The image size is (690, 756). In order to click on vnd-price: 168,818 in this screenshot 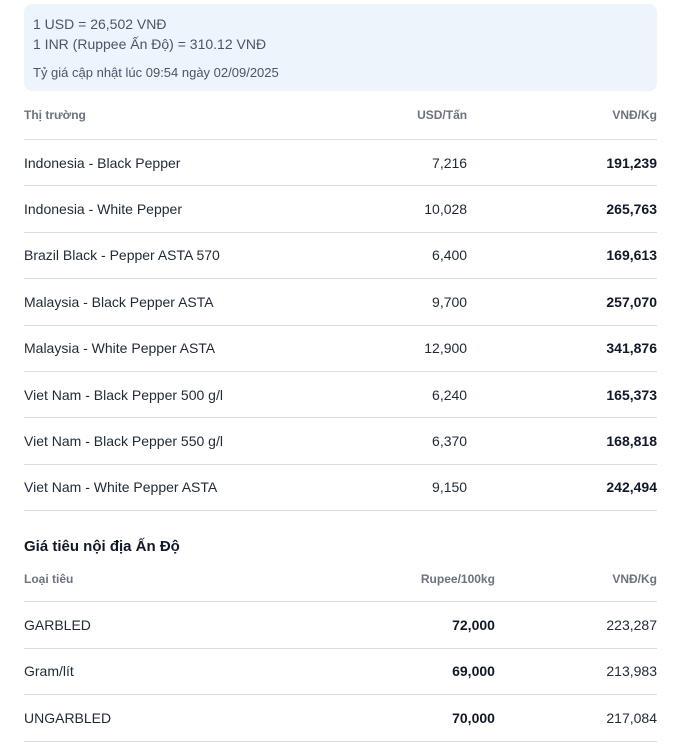, I will do `click(562, 441)`.